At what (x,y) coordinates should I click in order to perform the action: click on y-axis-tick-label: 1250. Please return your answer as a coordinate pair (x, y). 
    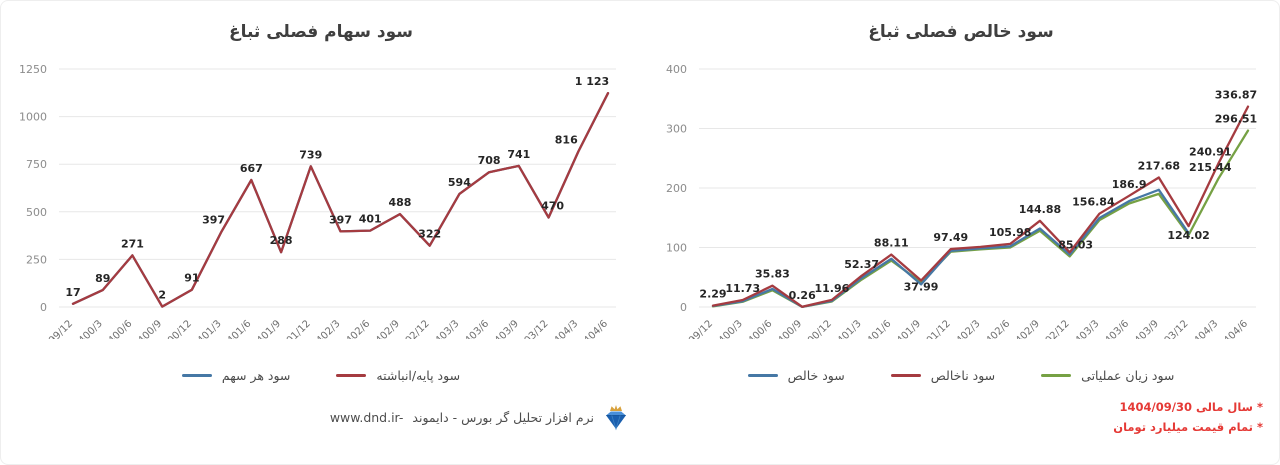
    Looking at the image, I should click on (33, 69).